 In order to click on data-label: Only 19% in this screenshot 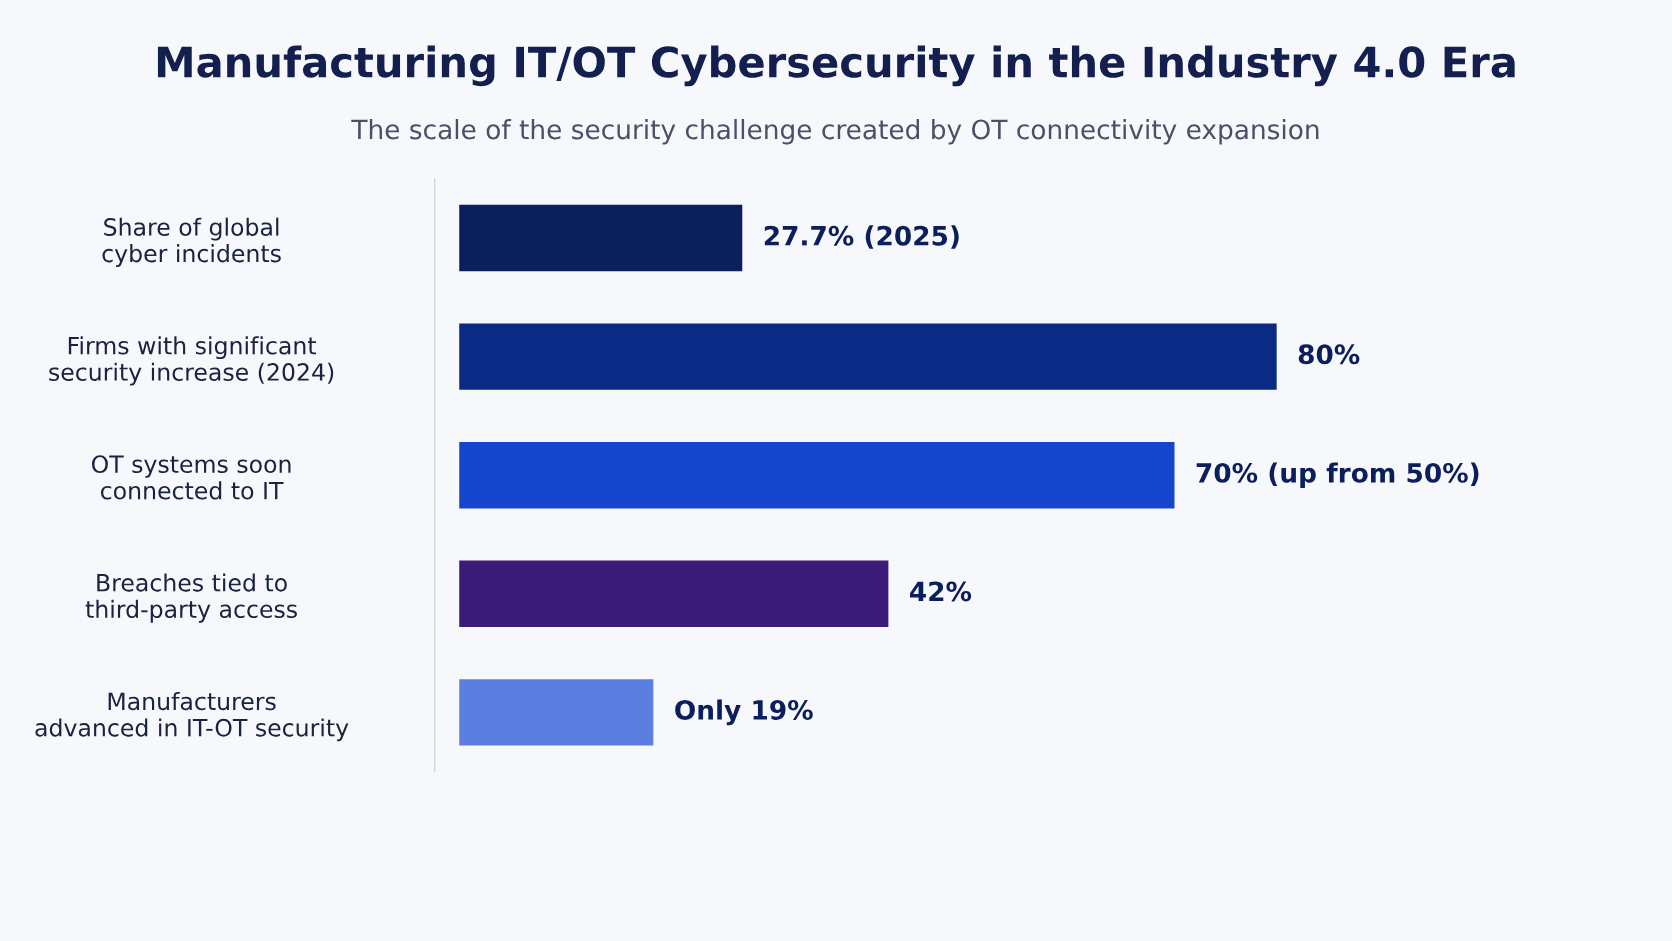, I will do `click(744, 712)`.